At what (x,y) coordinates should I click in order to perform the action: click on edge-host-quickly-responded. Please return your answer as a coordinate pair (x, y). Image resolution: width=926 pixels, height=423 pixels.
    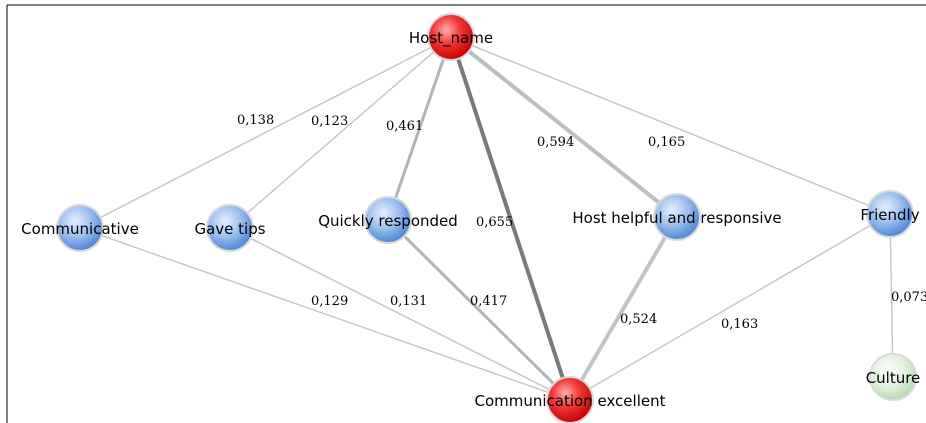
    Looking at the image, I should click on (419, 128).